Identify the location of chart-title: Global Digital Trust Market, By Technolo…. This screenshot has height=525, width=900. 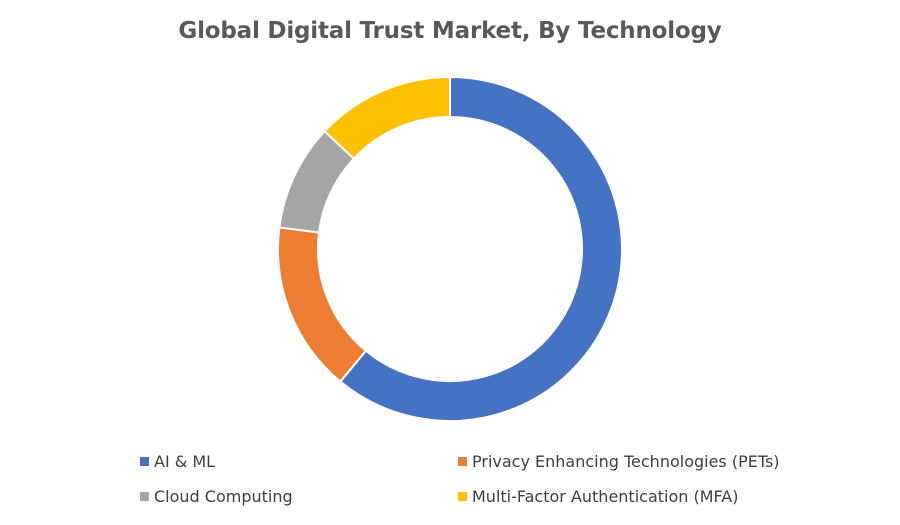
(450, 31).